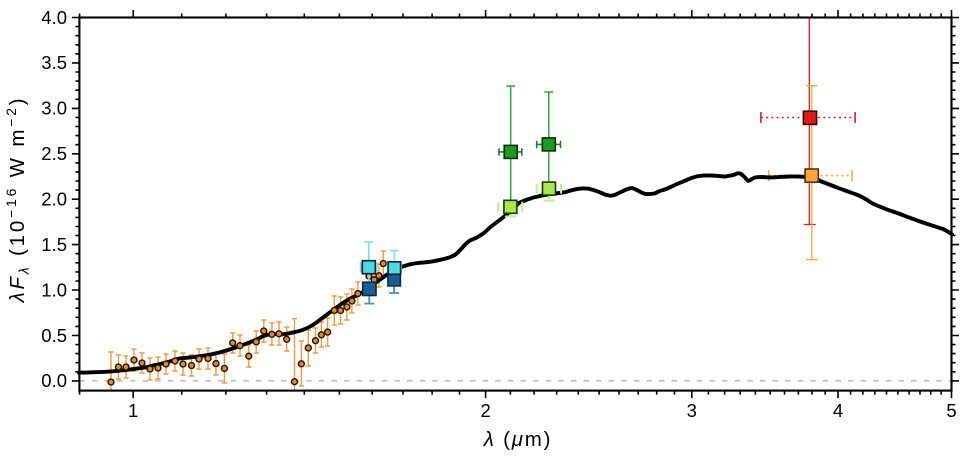  Describe the element at coordinates (54, 17) in the screenshot. I see `svg-text: 4.0` at that location.